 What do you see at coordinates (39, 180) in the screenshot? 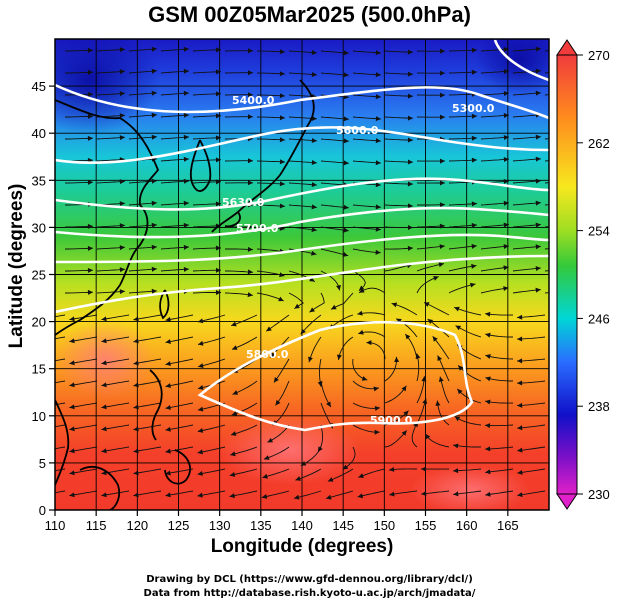
I see `y-tick-label: 35` at bounding box center [39, 180].